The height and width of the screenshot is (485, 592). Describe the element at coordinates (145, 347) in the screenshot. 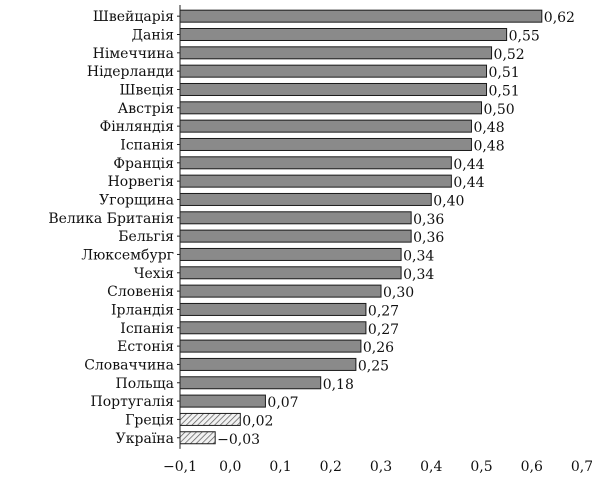

I see `category-label: Естонія` at that location.